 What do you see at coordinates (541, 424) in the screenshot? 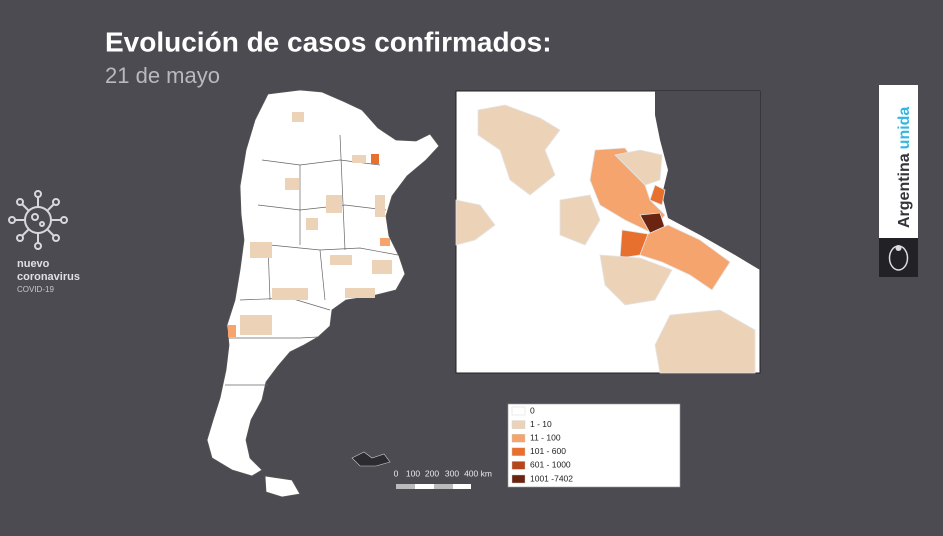
I see `legend-label: 1 - 10` at bounding box center [541, 424].